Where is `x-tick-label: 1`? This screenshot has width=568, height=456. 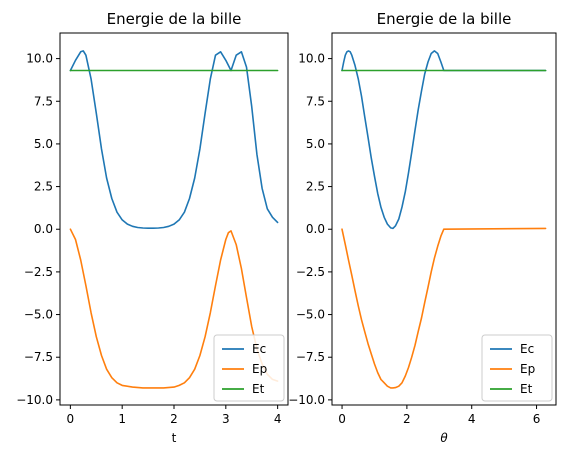 x-tick-label: 1 is located at coordinates (122, 419).